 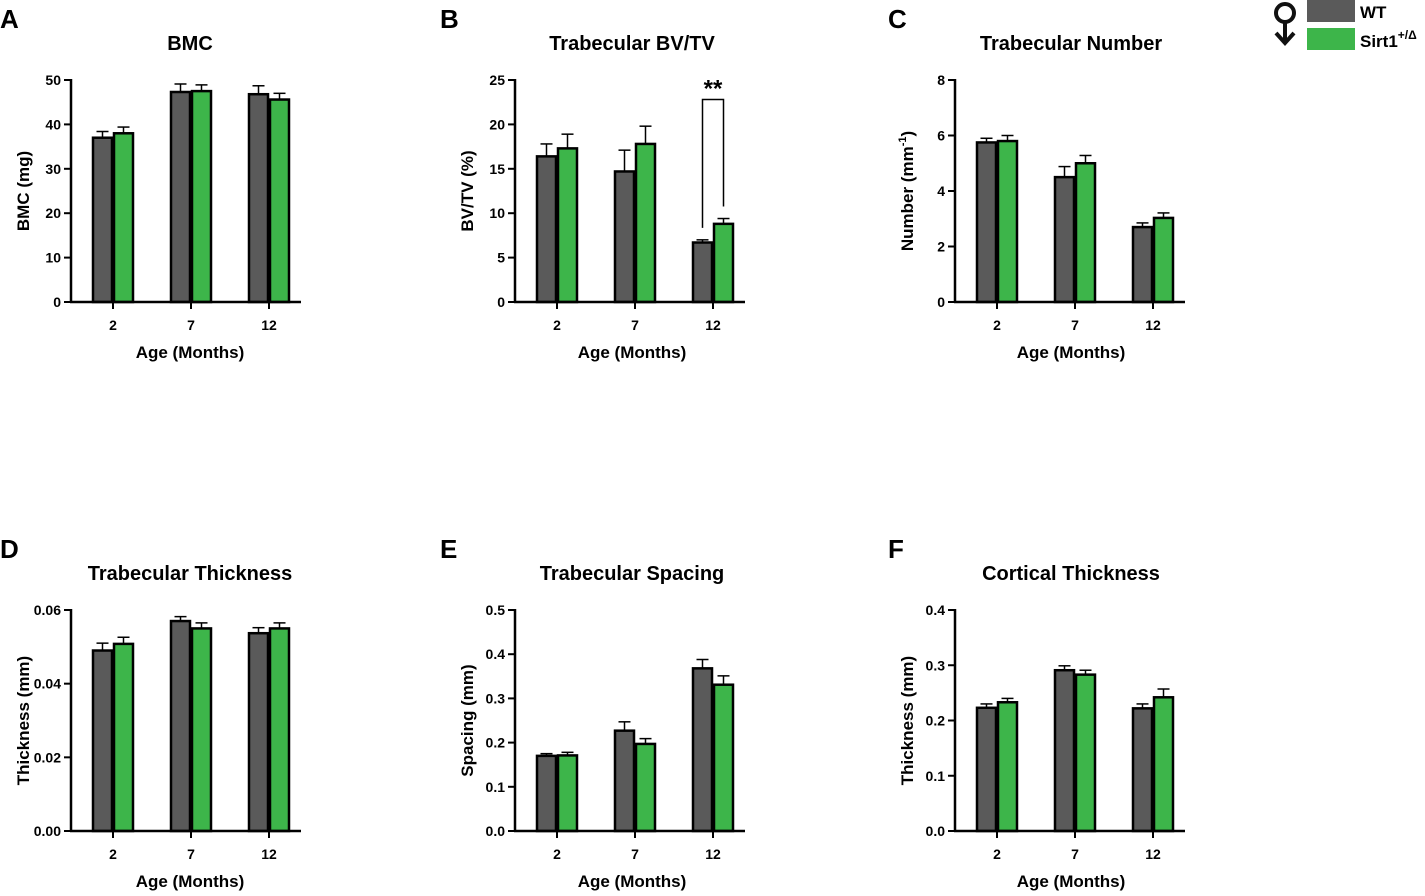 What do you see at coordinates (1379, 41) in the screenshot?
I see `legend-label-sirt1-base: Sirt1` at bounding box center [1379, 41].